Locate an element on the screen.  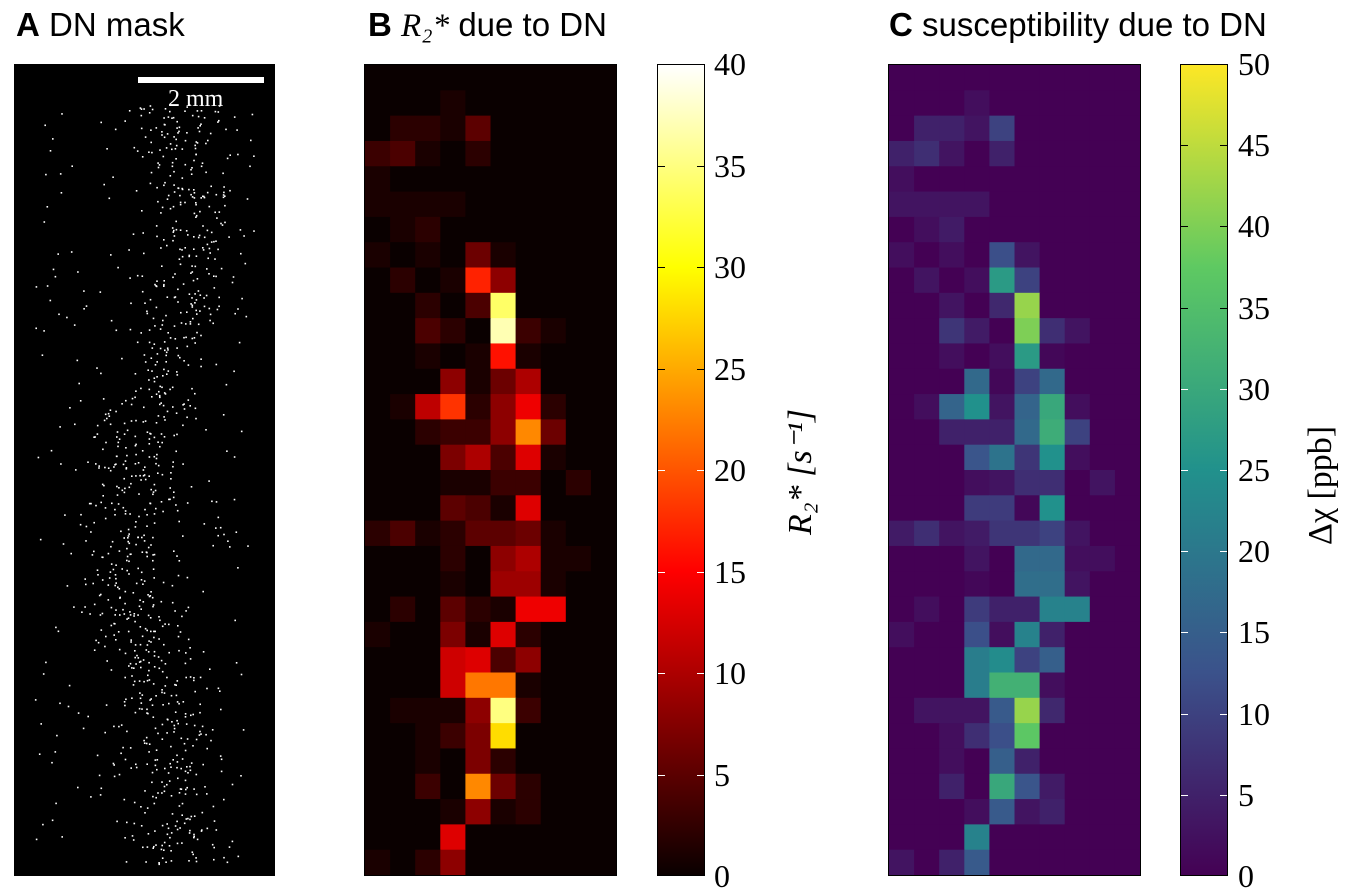
r2star-tick-label: 35 is located at coordinates (730, 165).